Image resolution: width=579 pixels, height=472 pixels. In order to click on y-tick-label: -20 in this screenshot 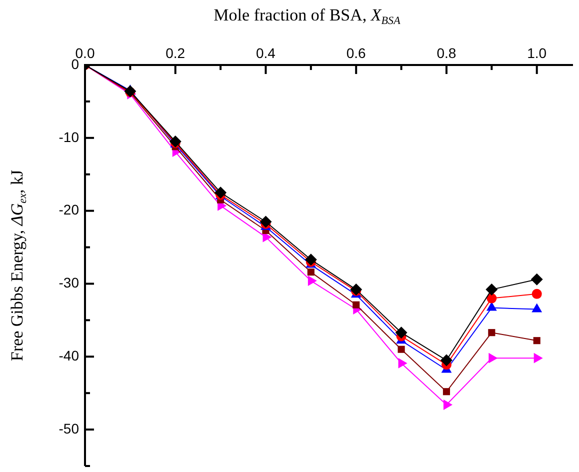, I will do `click(69, 210)`.